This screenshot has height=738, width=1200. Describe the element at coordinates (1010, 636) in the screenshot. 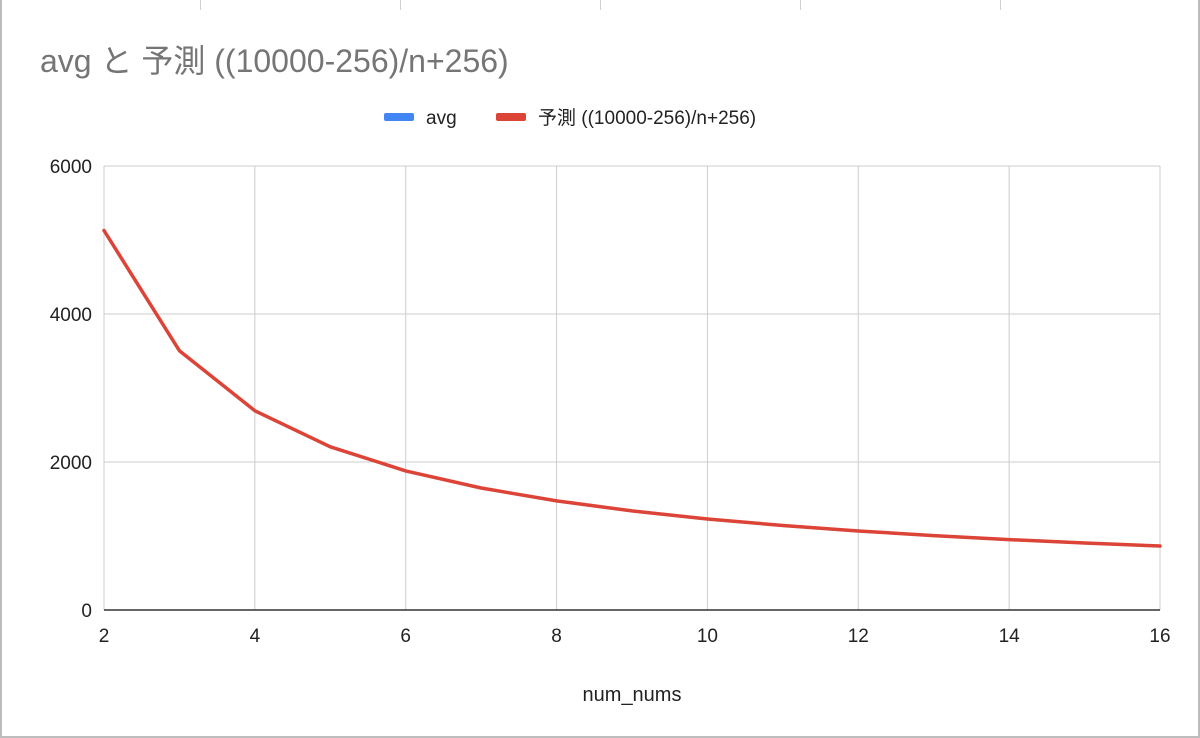

I see `x-tick-label: 14` at that location.